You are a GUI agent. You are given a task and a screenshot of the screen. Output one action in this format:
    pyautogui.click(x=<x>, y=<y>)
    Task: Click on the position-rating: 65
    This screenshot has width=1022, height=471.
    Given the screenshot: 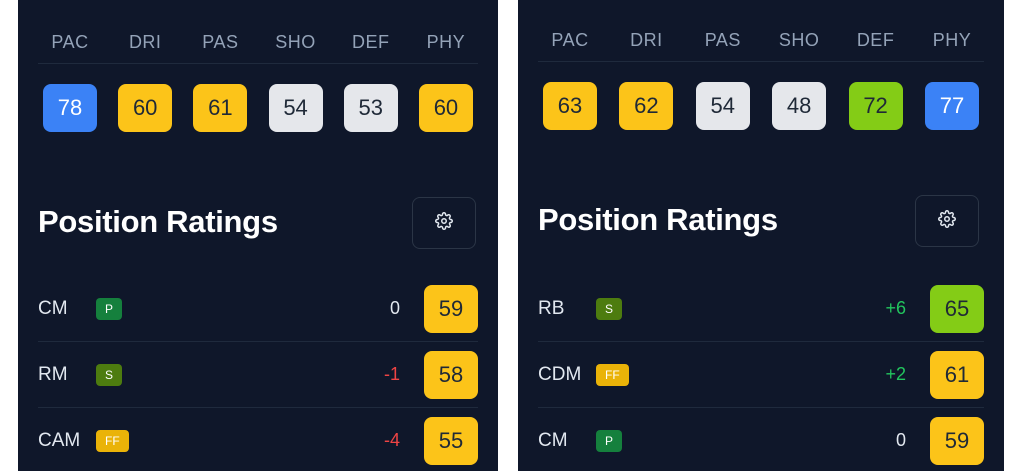 What is the action you would take?
    pyautogui.click(x=957, y=308)
    